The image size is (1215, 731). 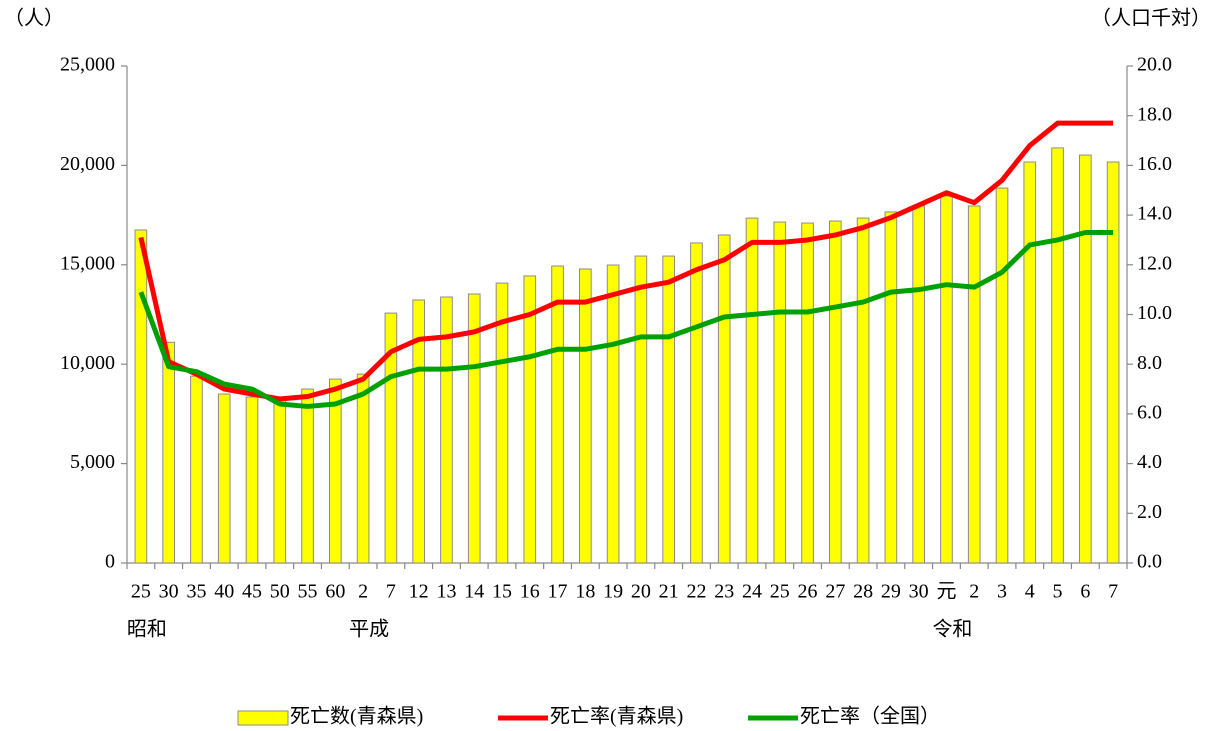 What do you see at coordinates (419, 592) in the screenshot?
I see `x-tick-label: 12` at bounding box center [419, 592].